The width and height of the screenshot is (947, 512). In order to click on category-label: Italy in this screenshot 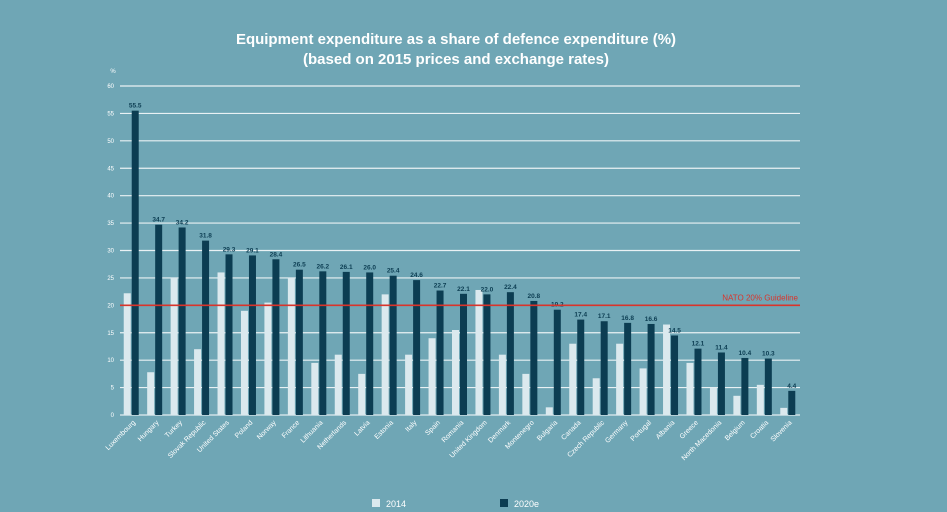, I will do `click(411, 426)`.